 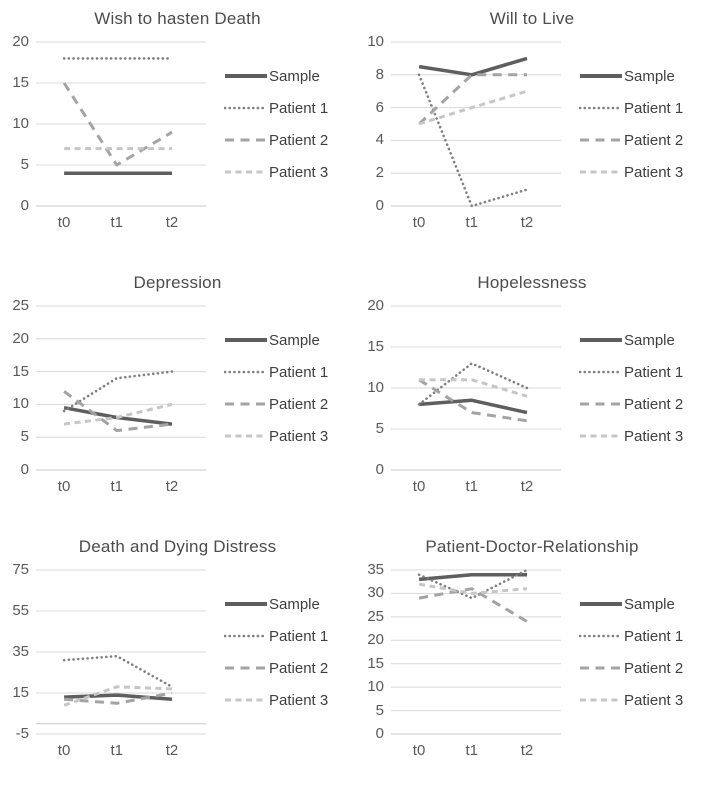 I want to click on y-axis-tick-label: 35, so click(x=20, y=651).